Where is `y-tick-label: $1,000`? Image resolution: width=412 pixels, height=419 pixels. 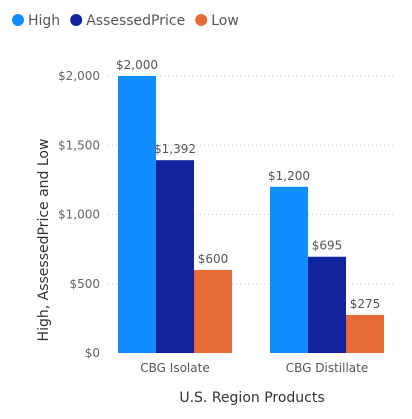 y-tick-label: $1,000 is located at coordinates (79, 215).